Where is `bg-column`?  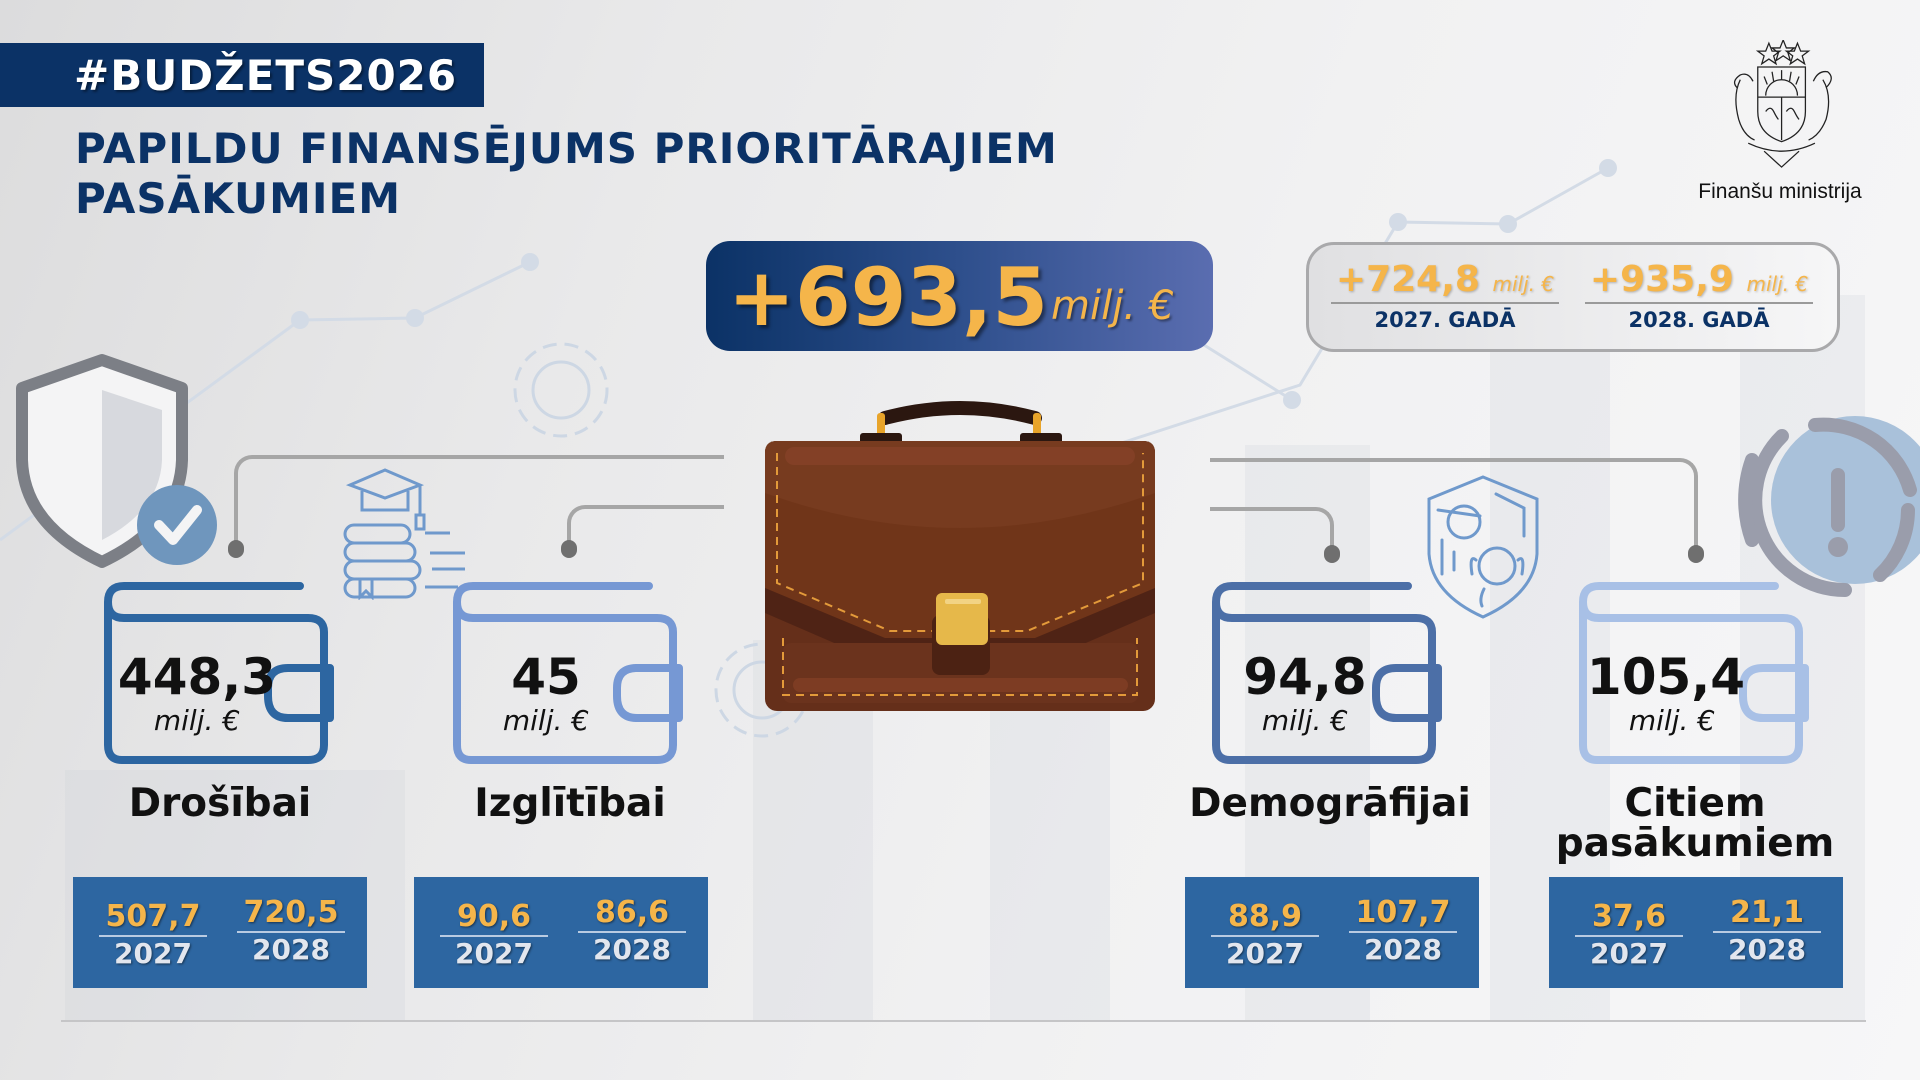 bg-column is located at coordinates (1050, 860).